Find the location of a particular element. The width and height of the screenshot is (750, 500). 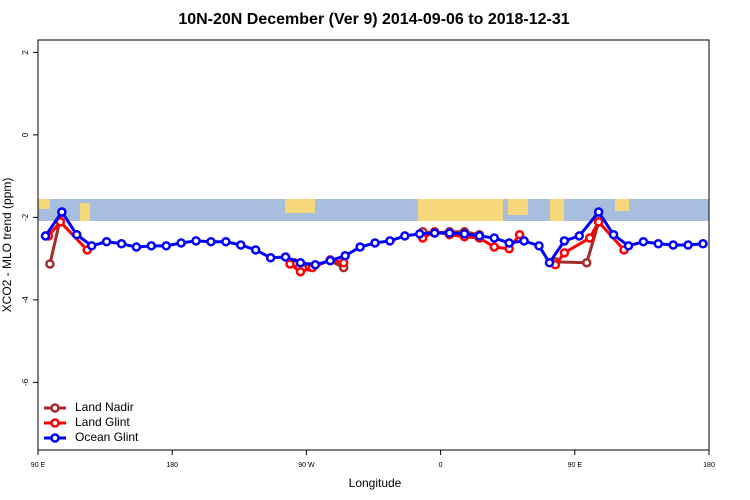

ocean-background is located at coordinates (373, 210).